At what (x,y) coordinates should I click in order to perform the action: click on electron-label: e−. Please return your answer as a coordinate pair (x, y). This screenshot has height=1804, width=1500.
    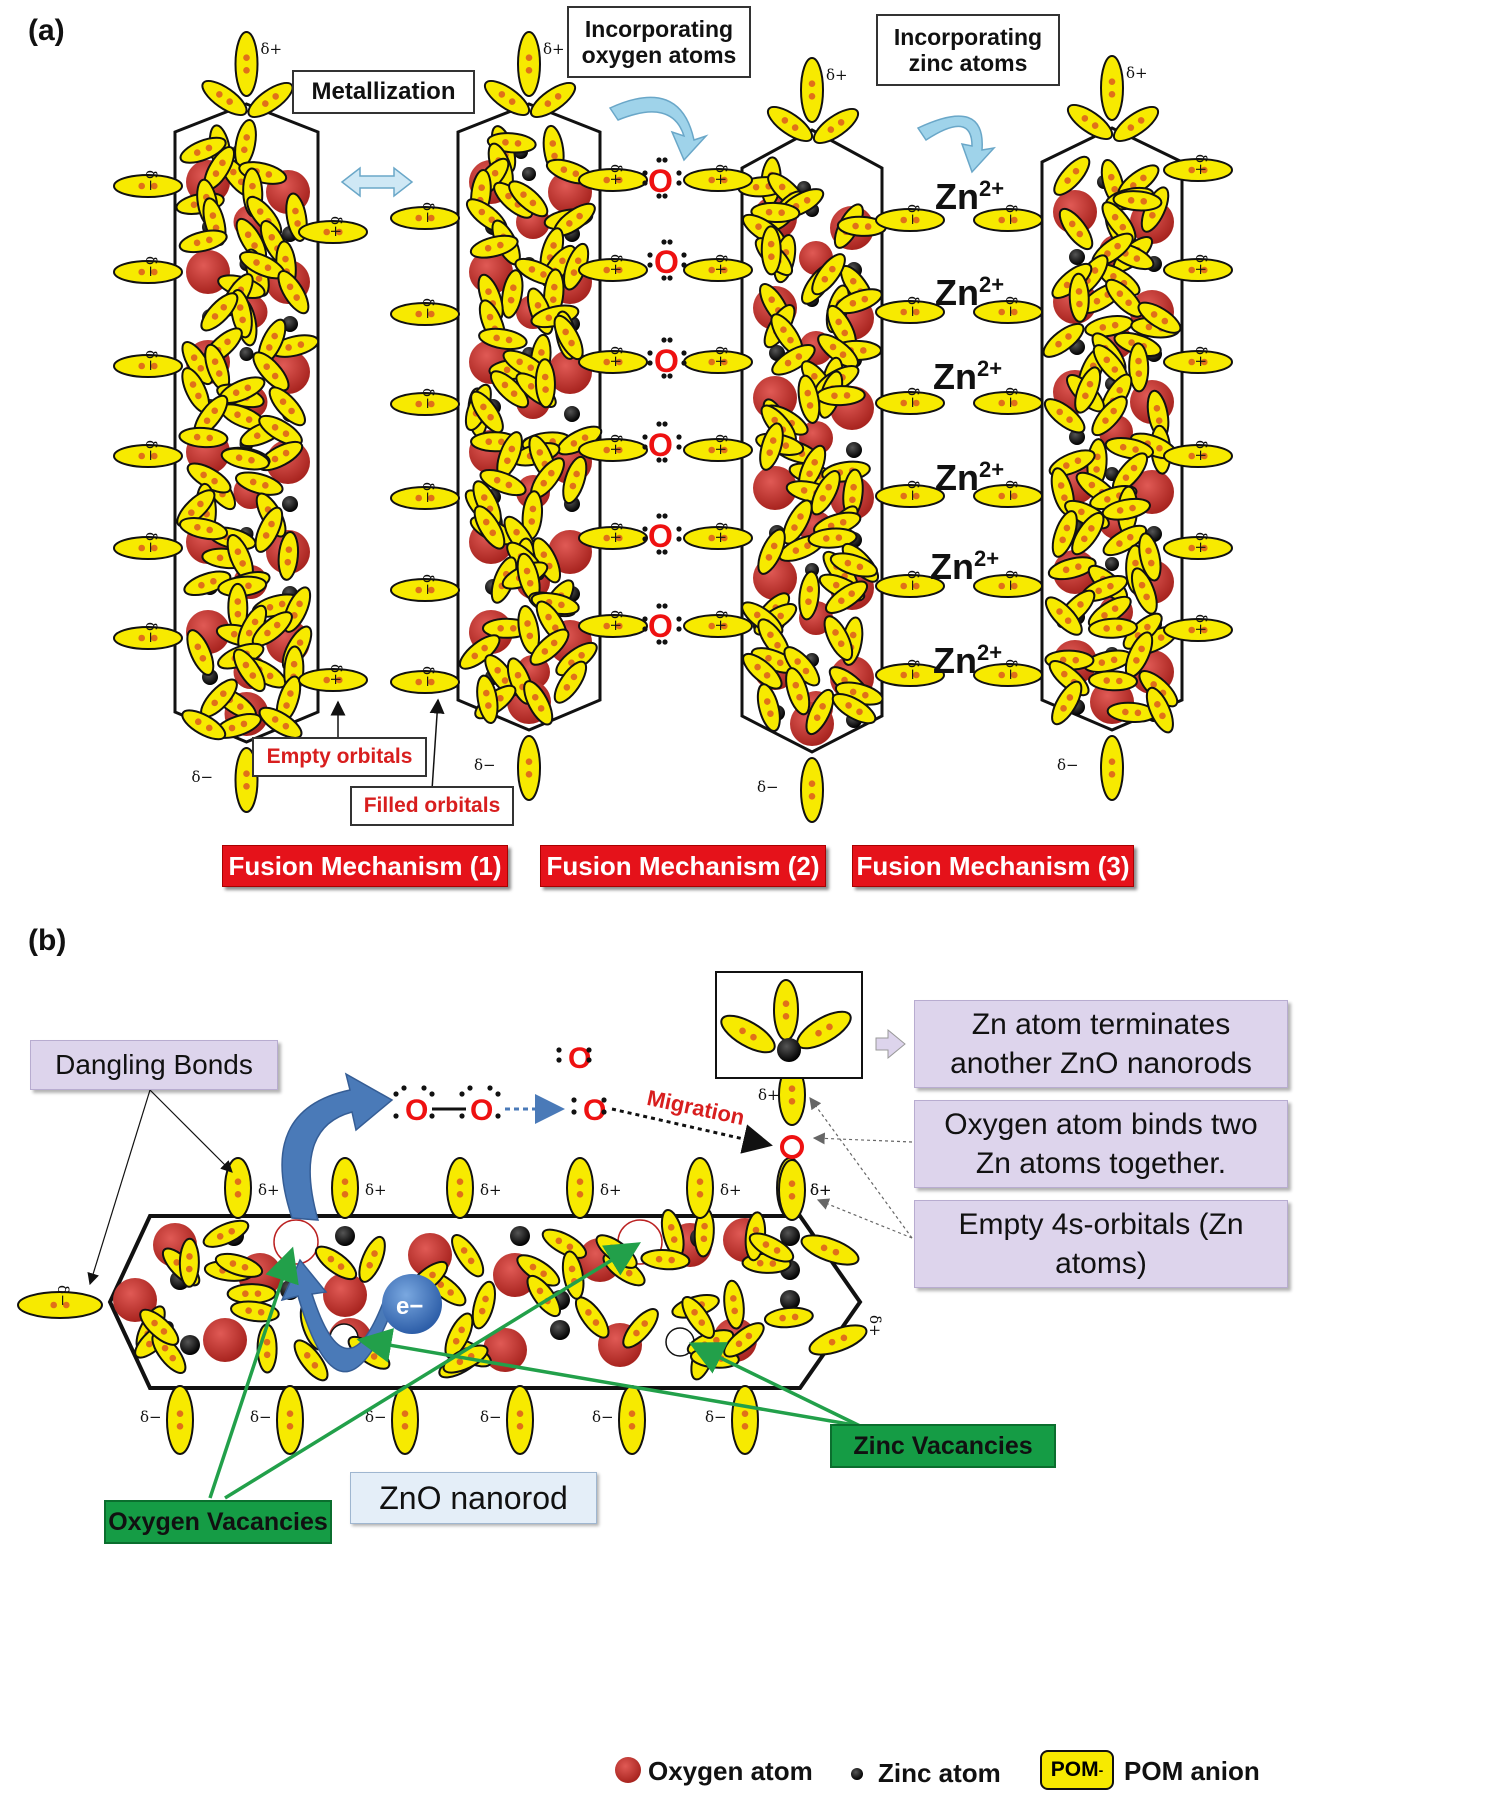
    Looking at the image, I should click on (409, 1306).